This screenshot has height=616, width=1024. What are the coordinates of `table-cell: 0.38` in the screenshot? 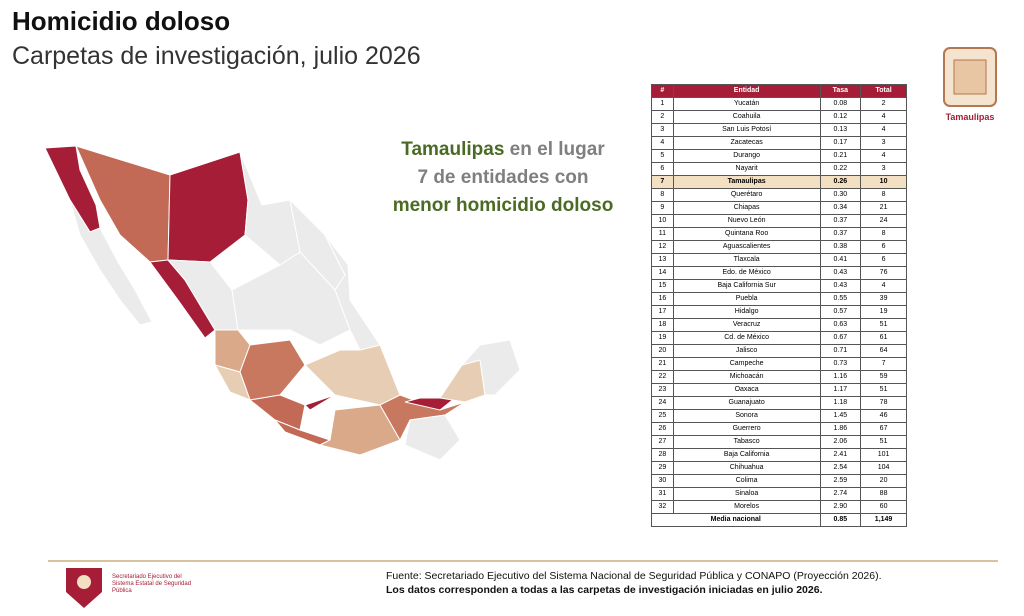 It's located at (840, 247).